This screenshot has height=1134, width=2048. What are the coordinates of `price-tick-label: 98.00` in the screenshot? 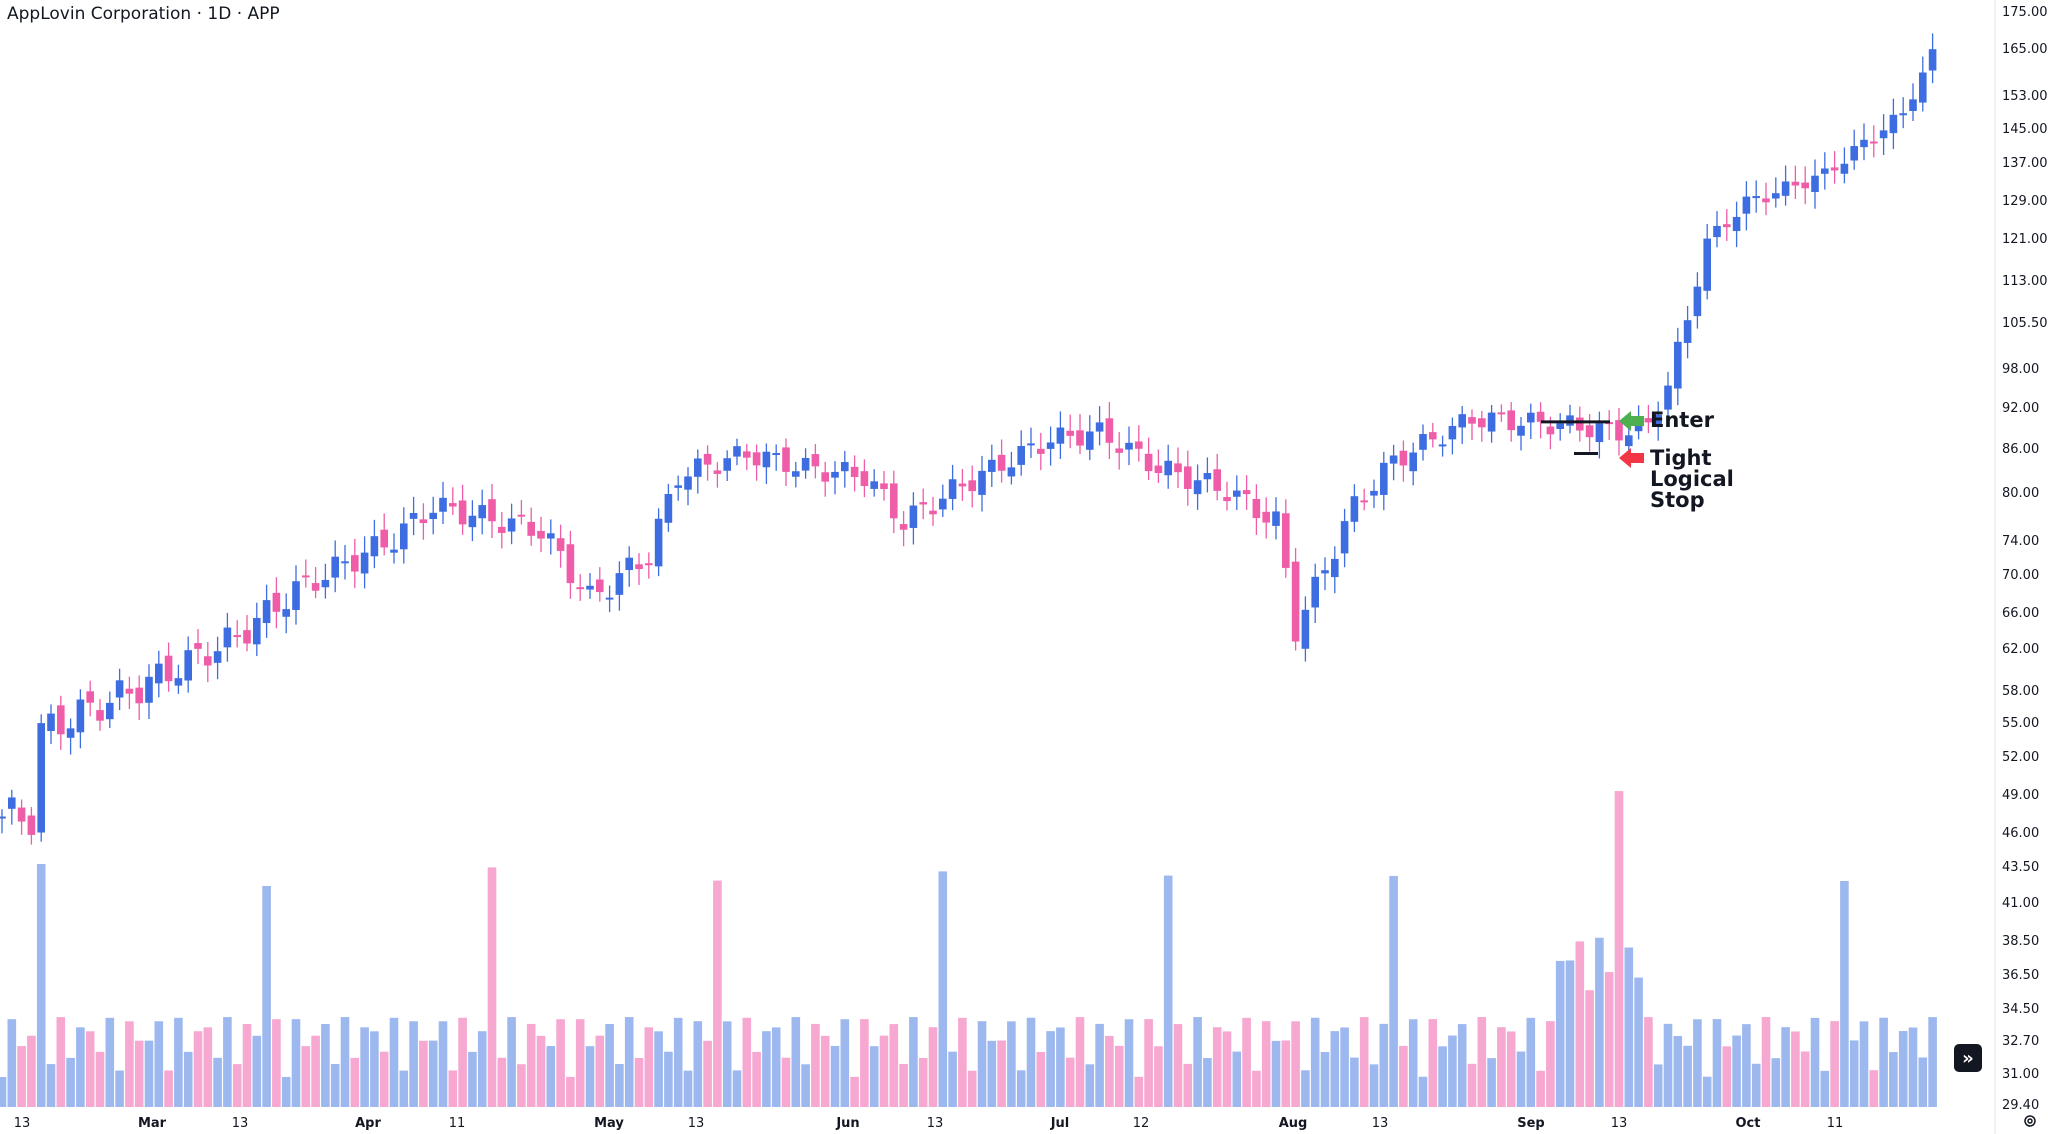 It's located at (2020, 369).